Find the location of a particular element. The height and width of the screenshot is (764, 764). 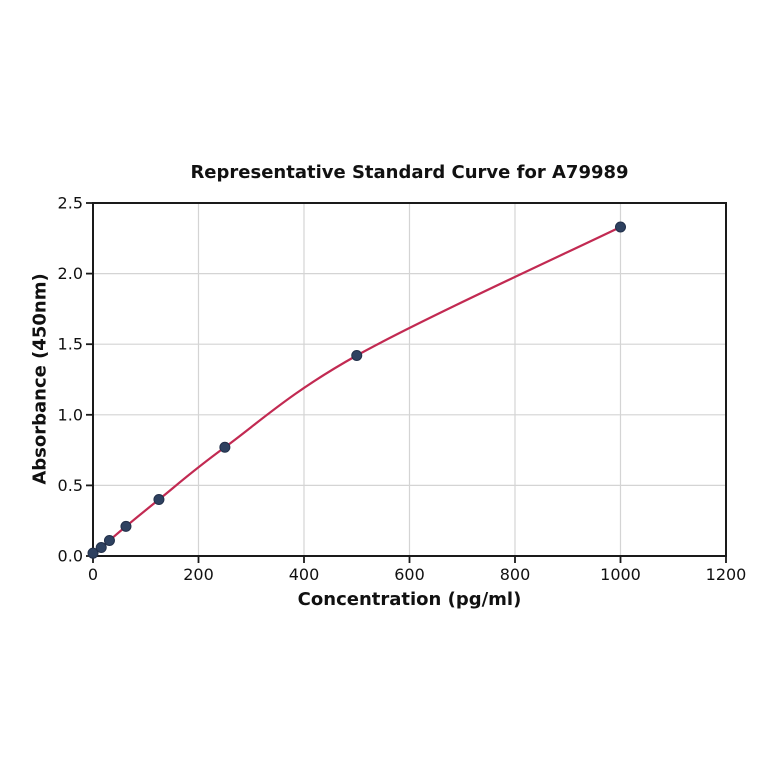

x-axis-label: Concentration (pg/ml) is located at coordinates (409, 599).